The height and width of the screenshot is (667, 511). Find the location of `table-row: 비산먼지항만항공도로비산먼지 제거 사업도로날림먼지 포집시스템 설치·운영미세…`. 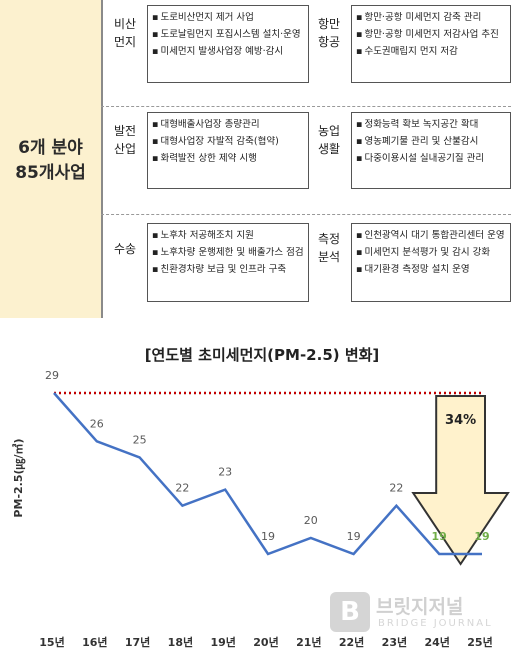

table-row: 비산먼지항만항공도로비산먼지 제거 사업도로날림먼지 포집시스템 설치·운영미세… is located at coordinates (306, 52).